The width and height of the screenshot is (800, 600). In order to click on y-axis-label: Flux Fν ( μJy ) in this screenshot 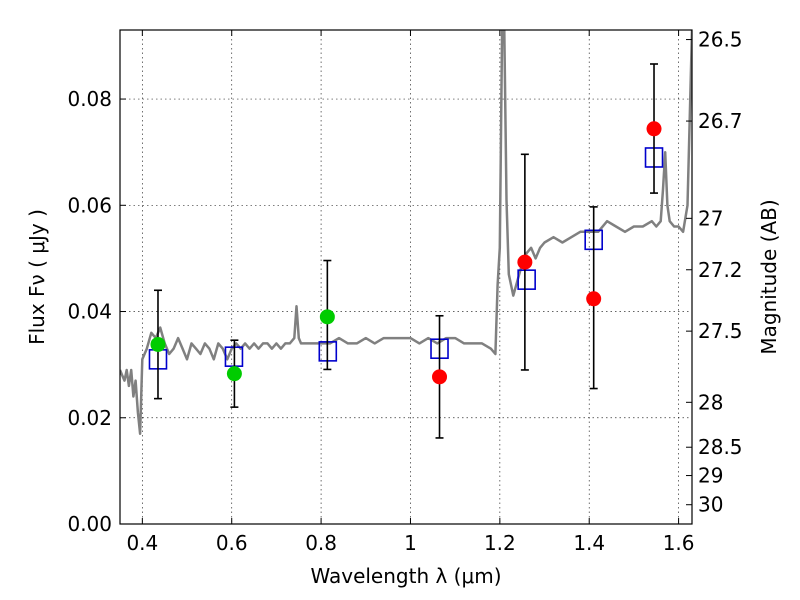, I will do `click(37, 277)`.